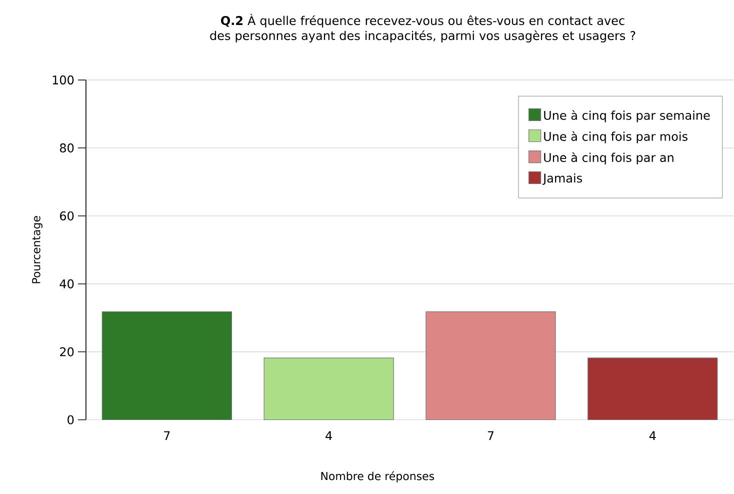  What do you see at coordinates (67, 284) in the screenshot?
I see `y-tick-label: 40` at bounding box center [67, 284].